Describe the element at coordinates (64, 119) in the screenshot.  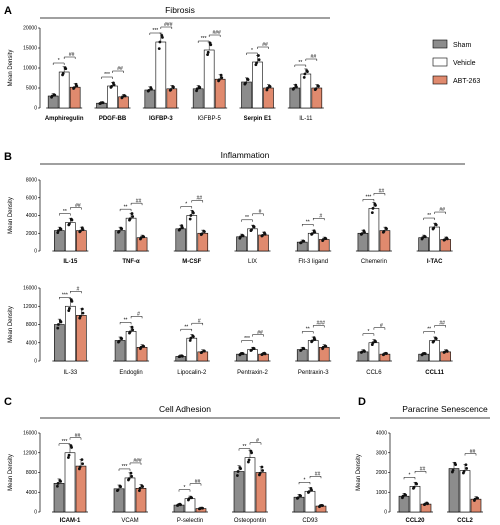
I see `x-tick-label: Amphiregulin` at that location.